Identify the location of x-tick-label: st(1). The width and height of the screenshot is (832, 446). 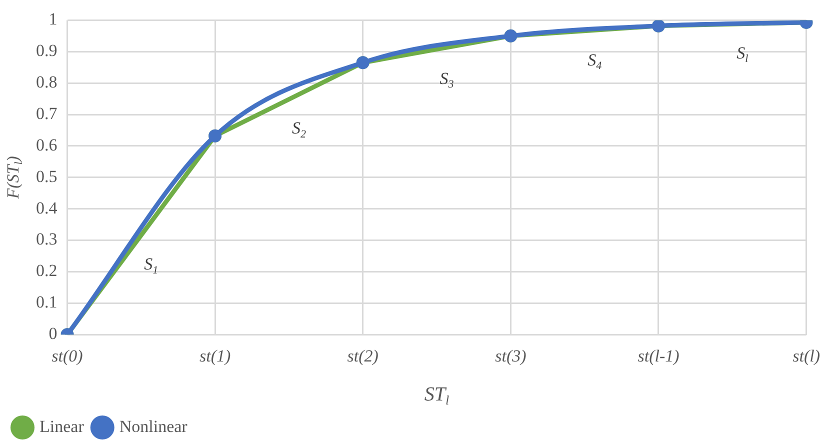
(215, 356).